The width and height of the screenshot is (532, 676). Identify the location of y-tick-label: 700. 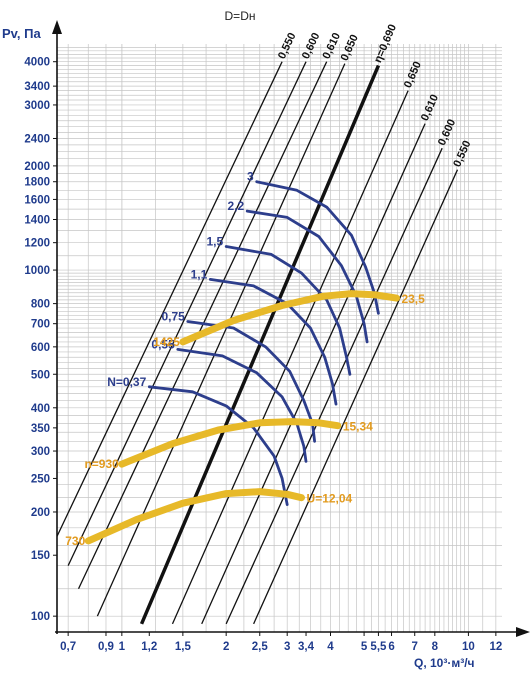
(40, 325).